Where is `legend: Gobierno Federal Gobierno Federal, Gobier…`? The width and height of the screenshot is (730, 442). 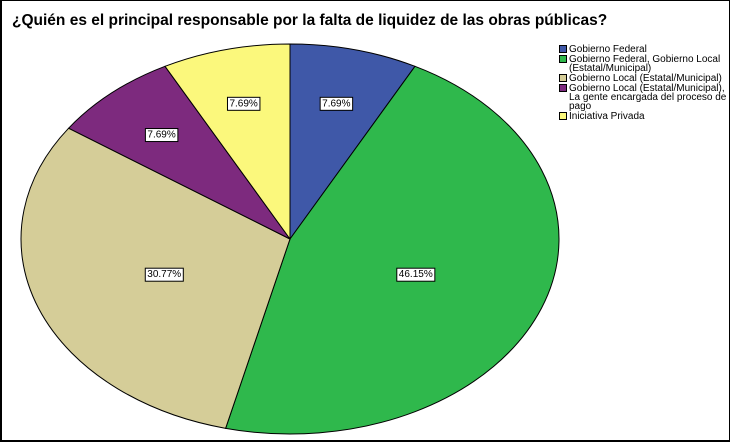
legend: Gobierno Federal Gobierno Federal, Gobier… is located at coordinates (644, 83).